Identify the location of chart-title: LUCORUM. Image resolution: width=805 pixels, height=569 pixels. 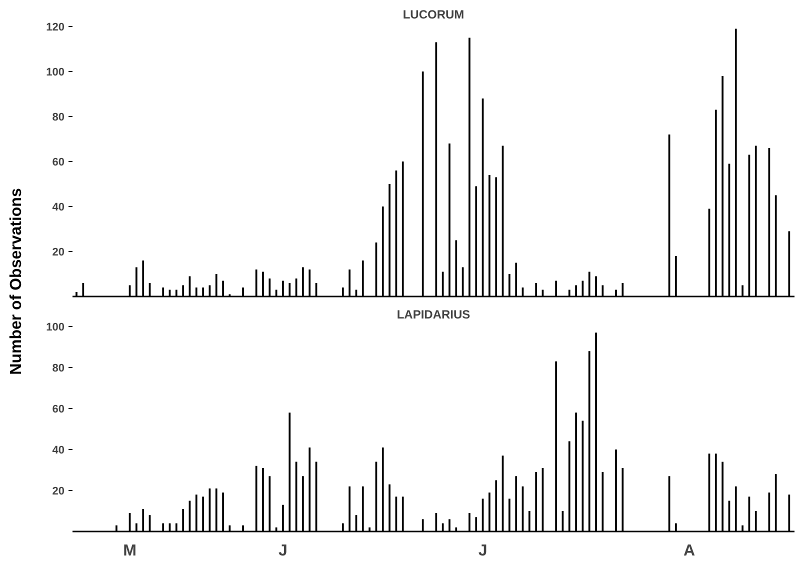
(433, 15).